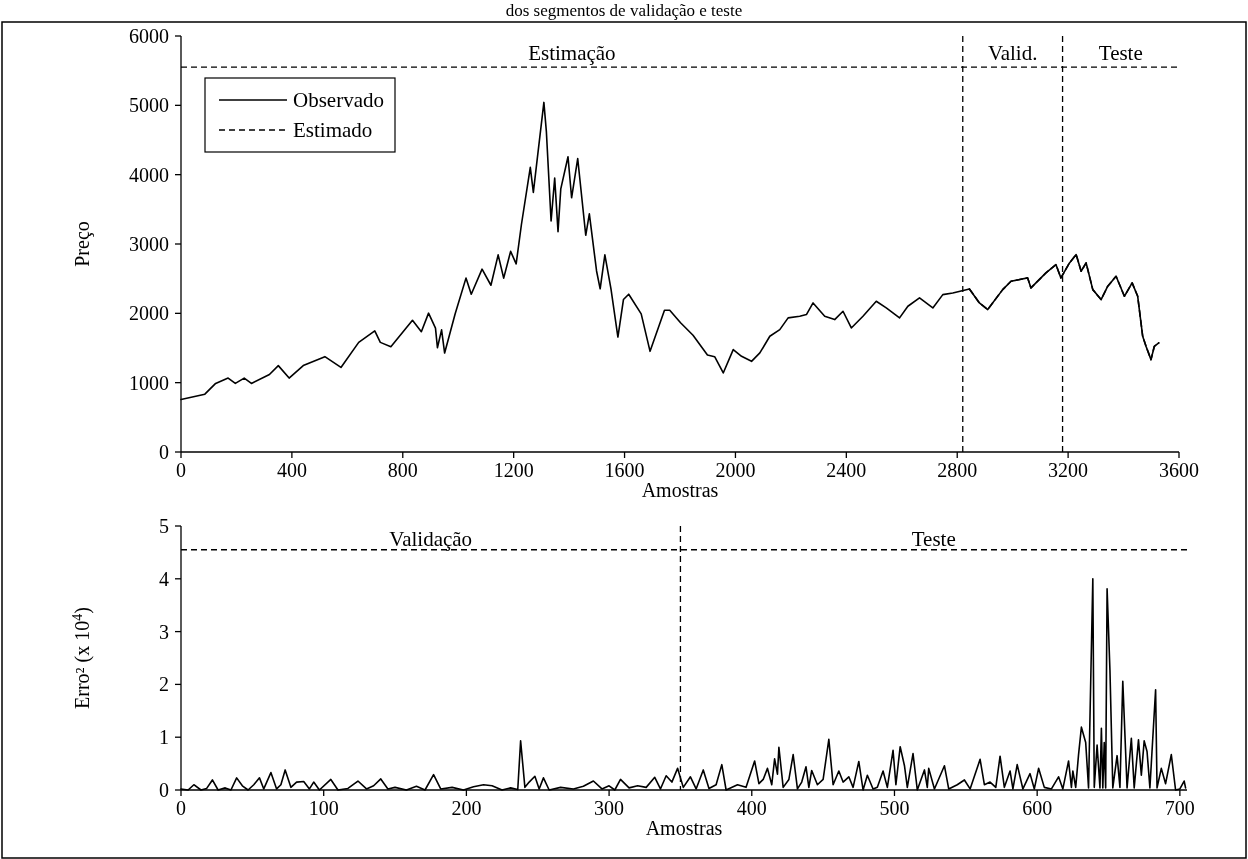 The image size is (1248, 859). I want to click on y-tick-label: 4, so click(164, 578).